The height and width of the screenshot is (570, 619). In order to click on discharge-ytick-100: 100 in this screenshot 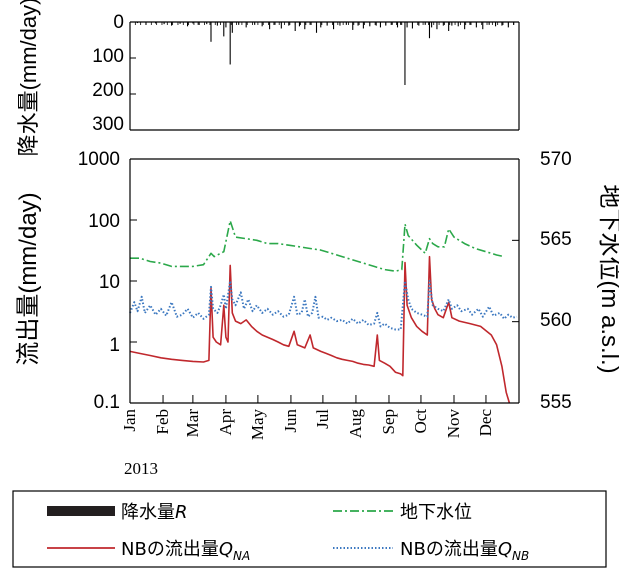, I will do `click(104, 221)`.